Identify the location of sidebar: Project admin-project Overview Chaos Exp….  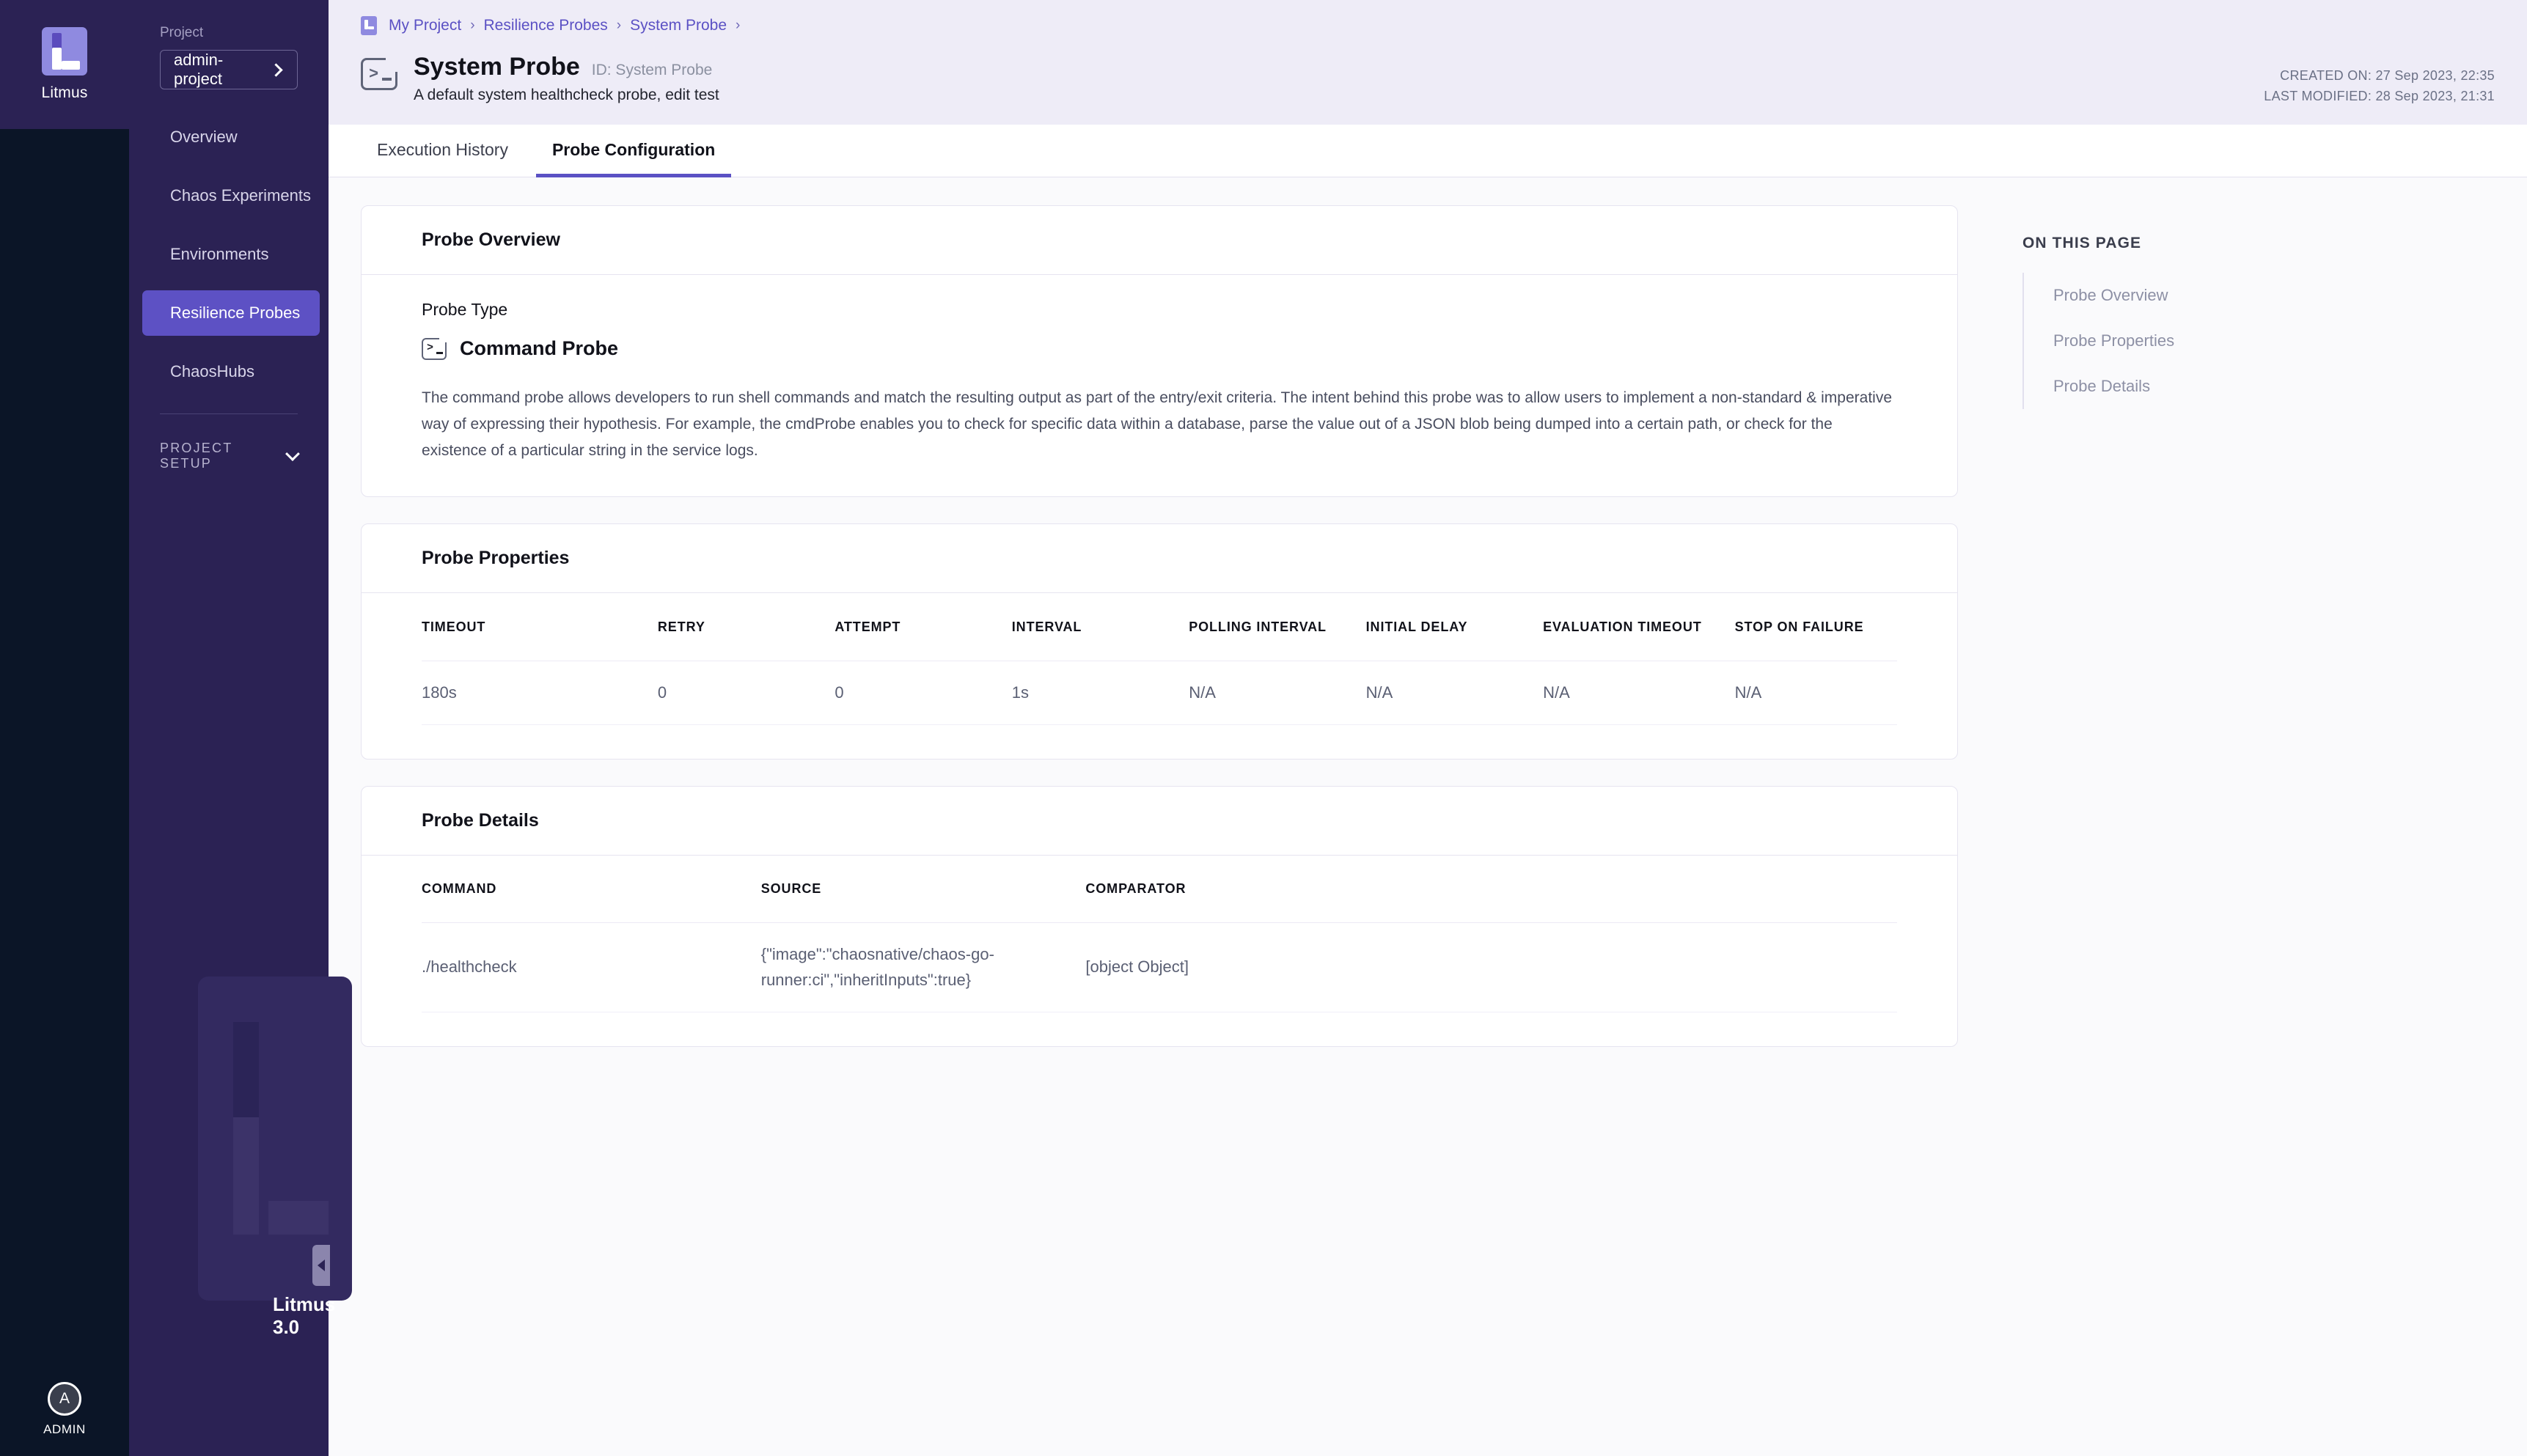
(240, 728).